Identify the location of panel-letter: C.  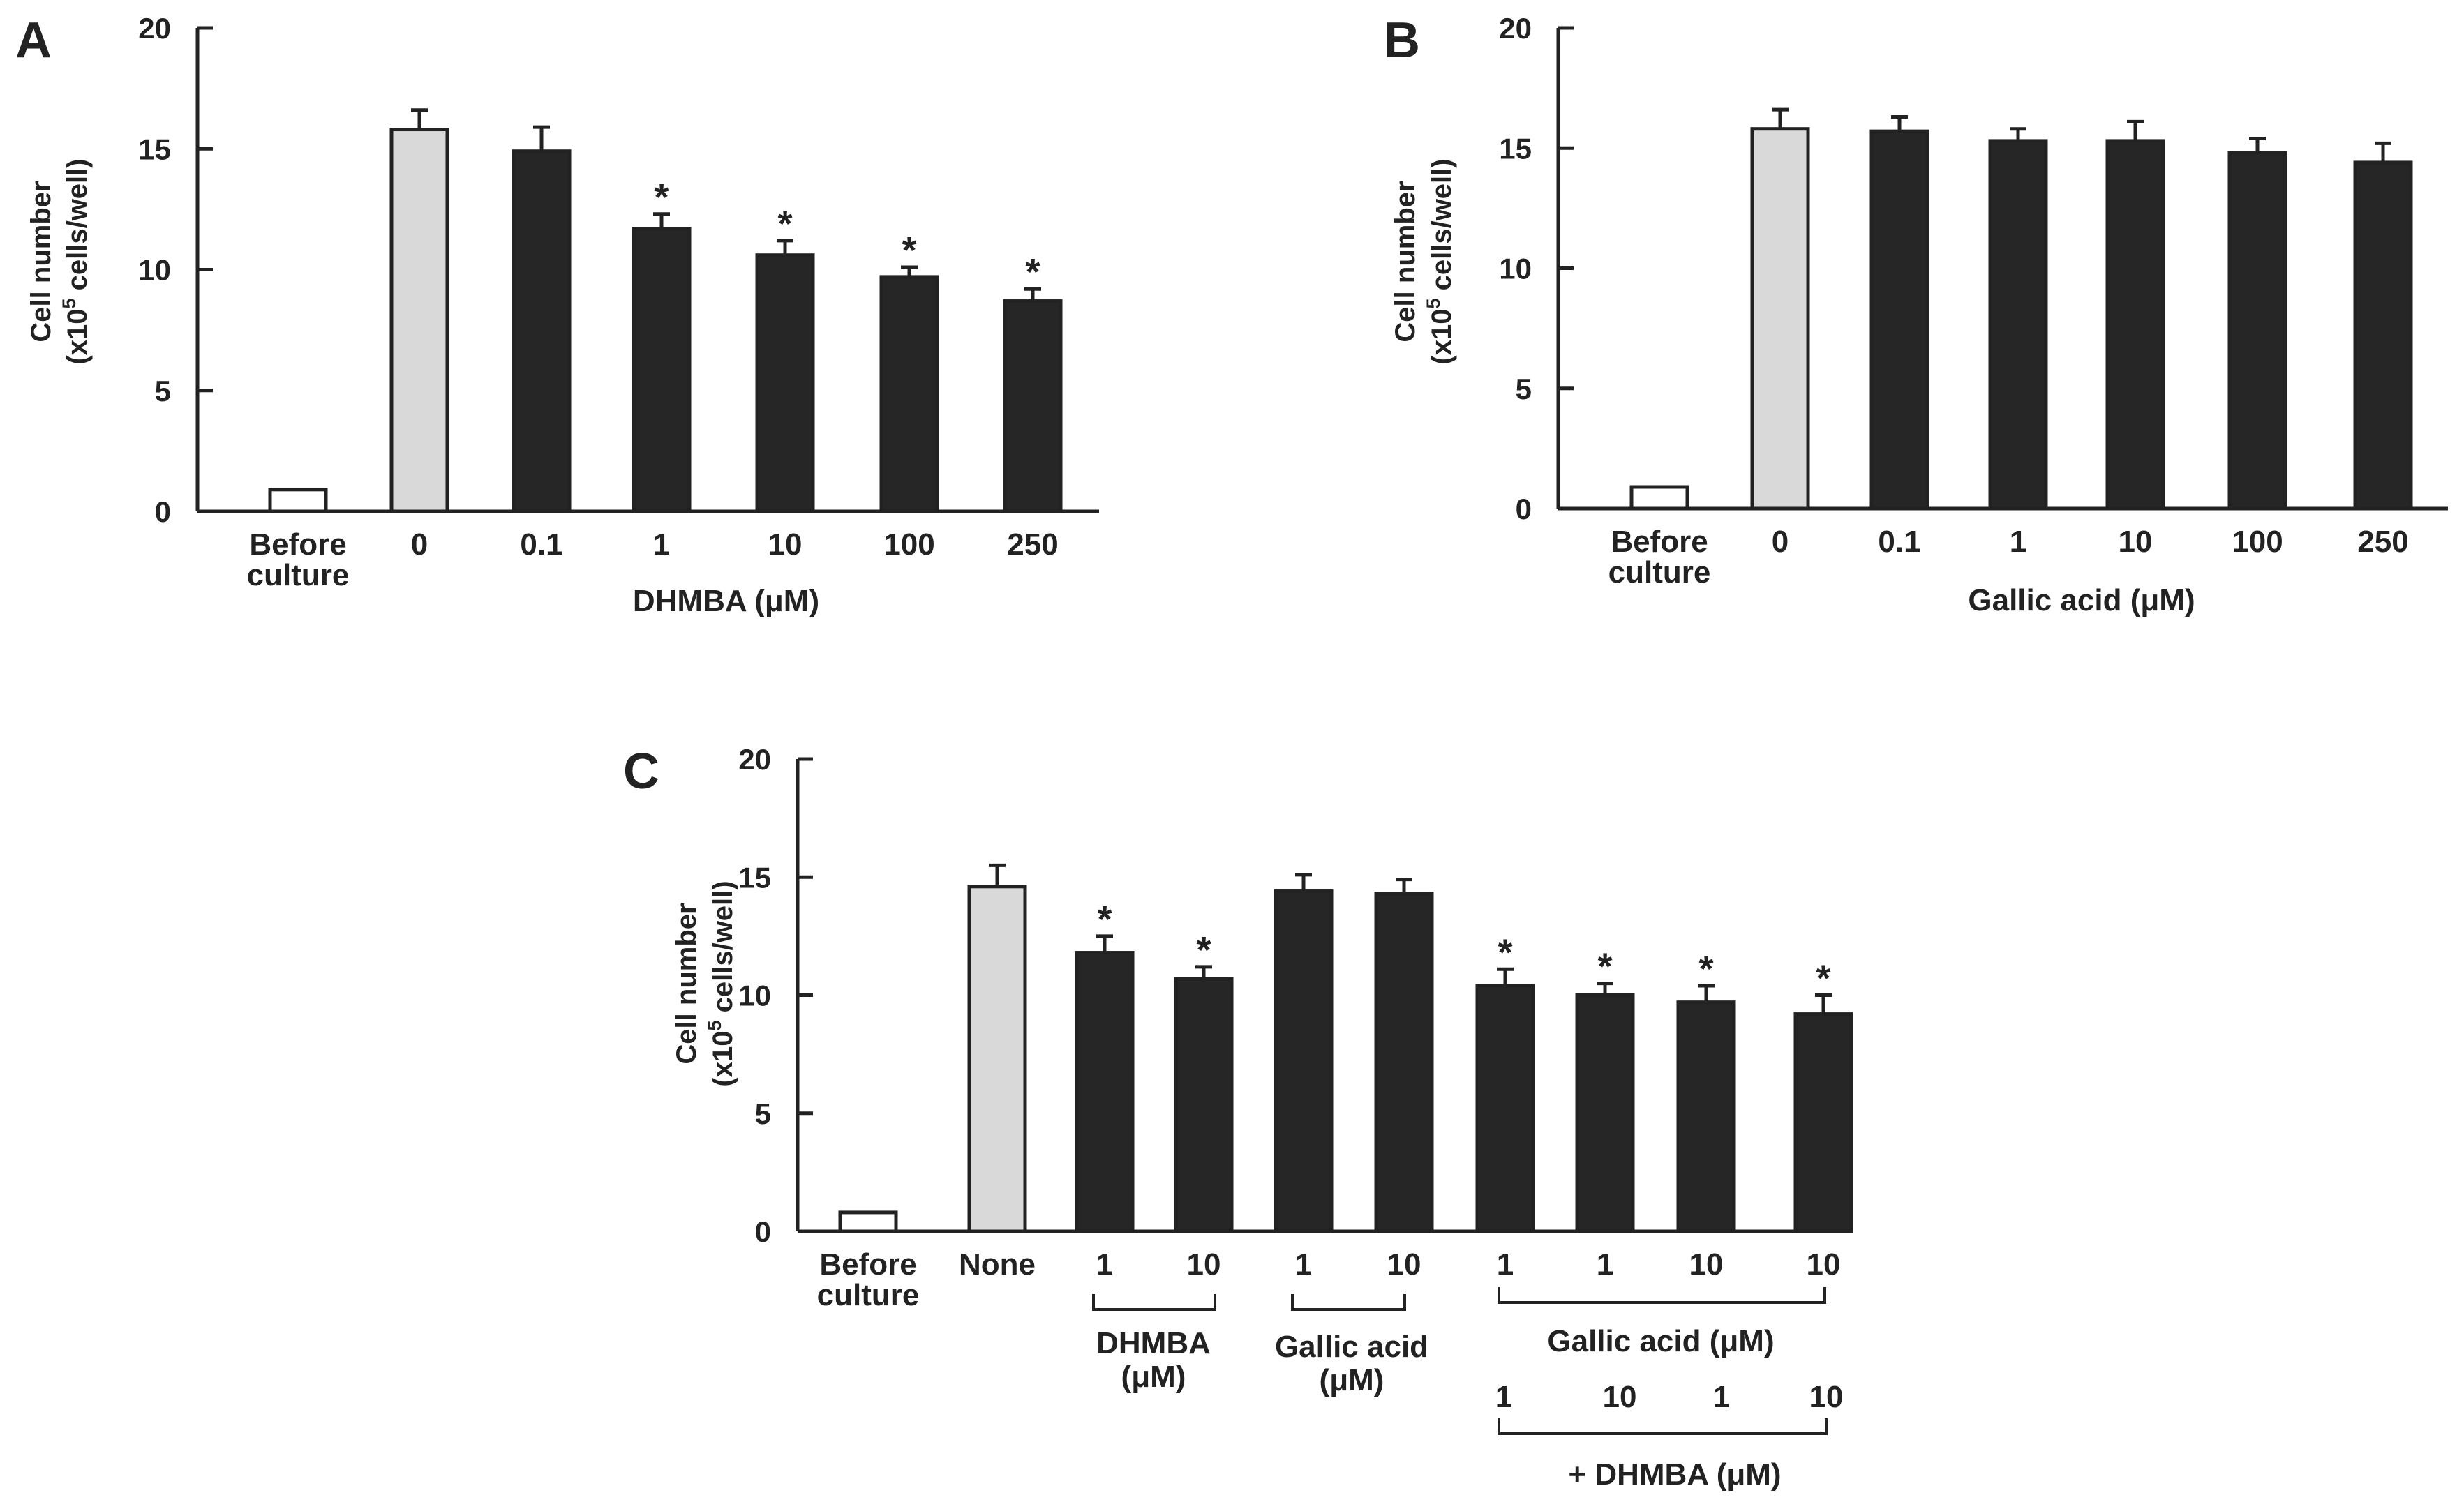
(641, 771).